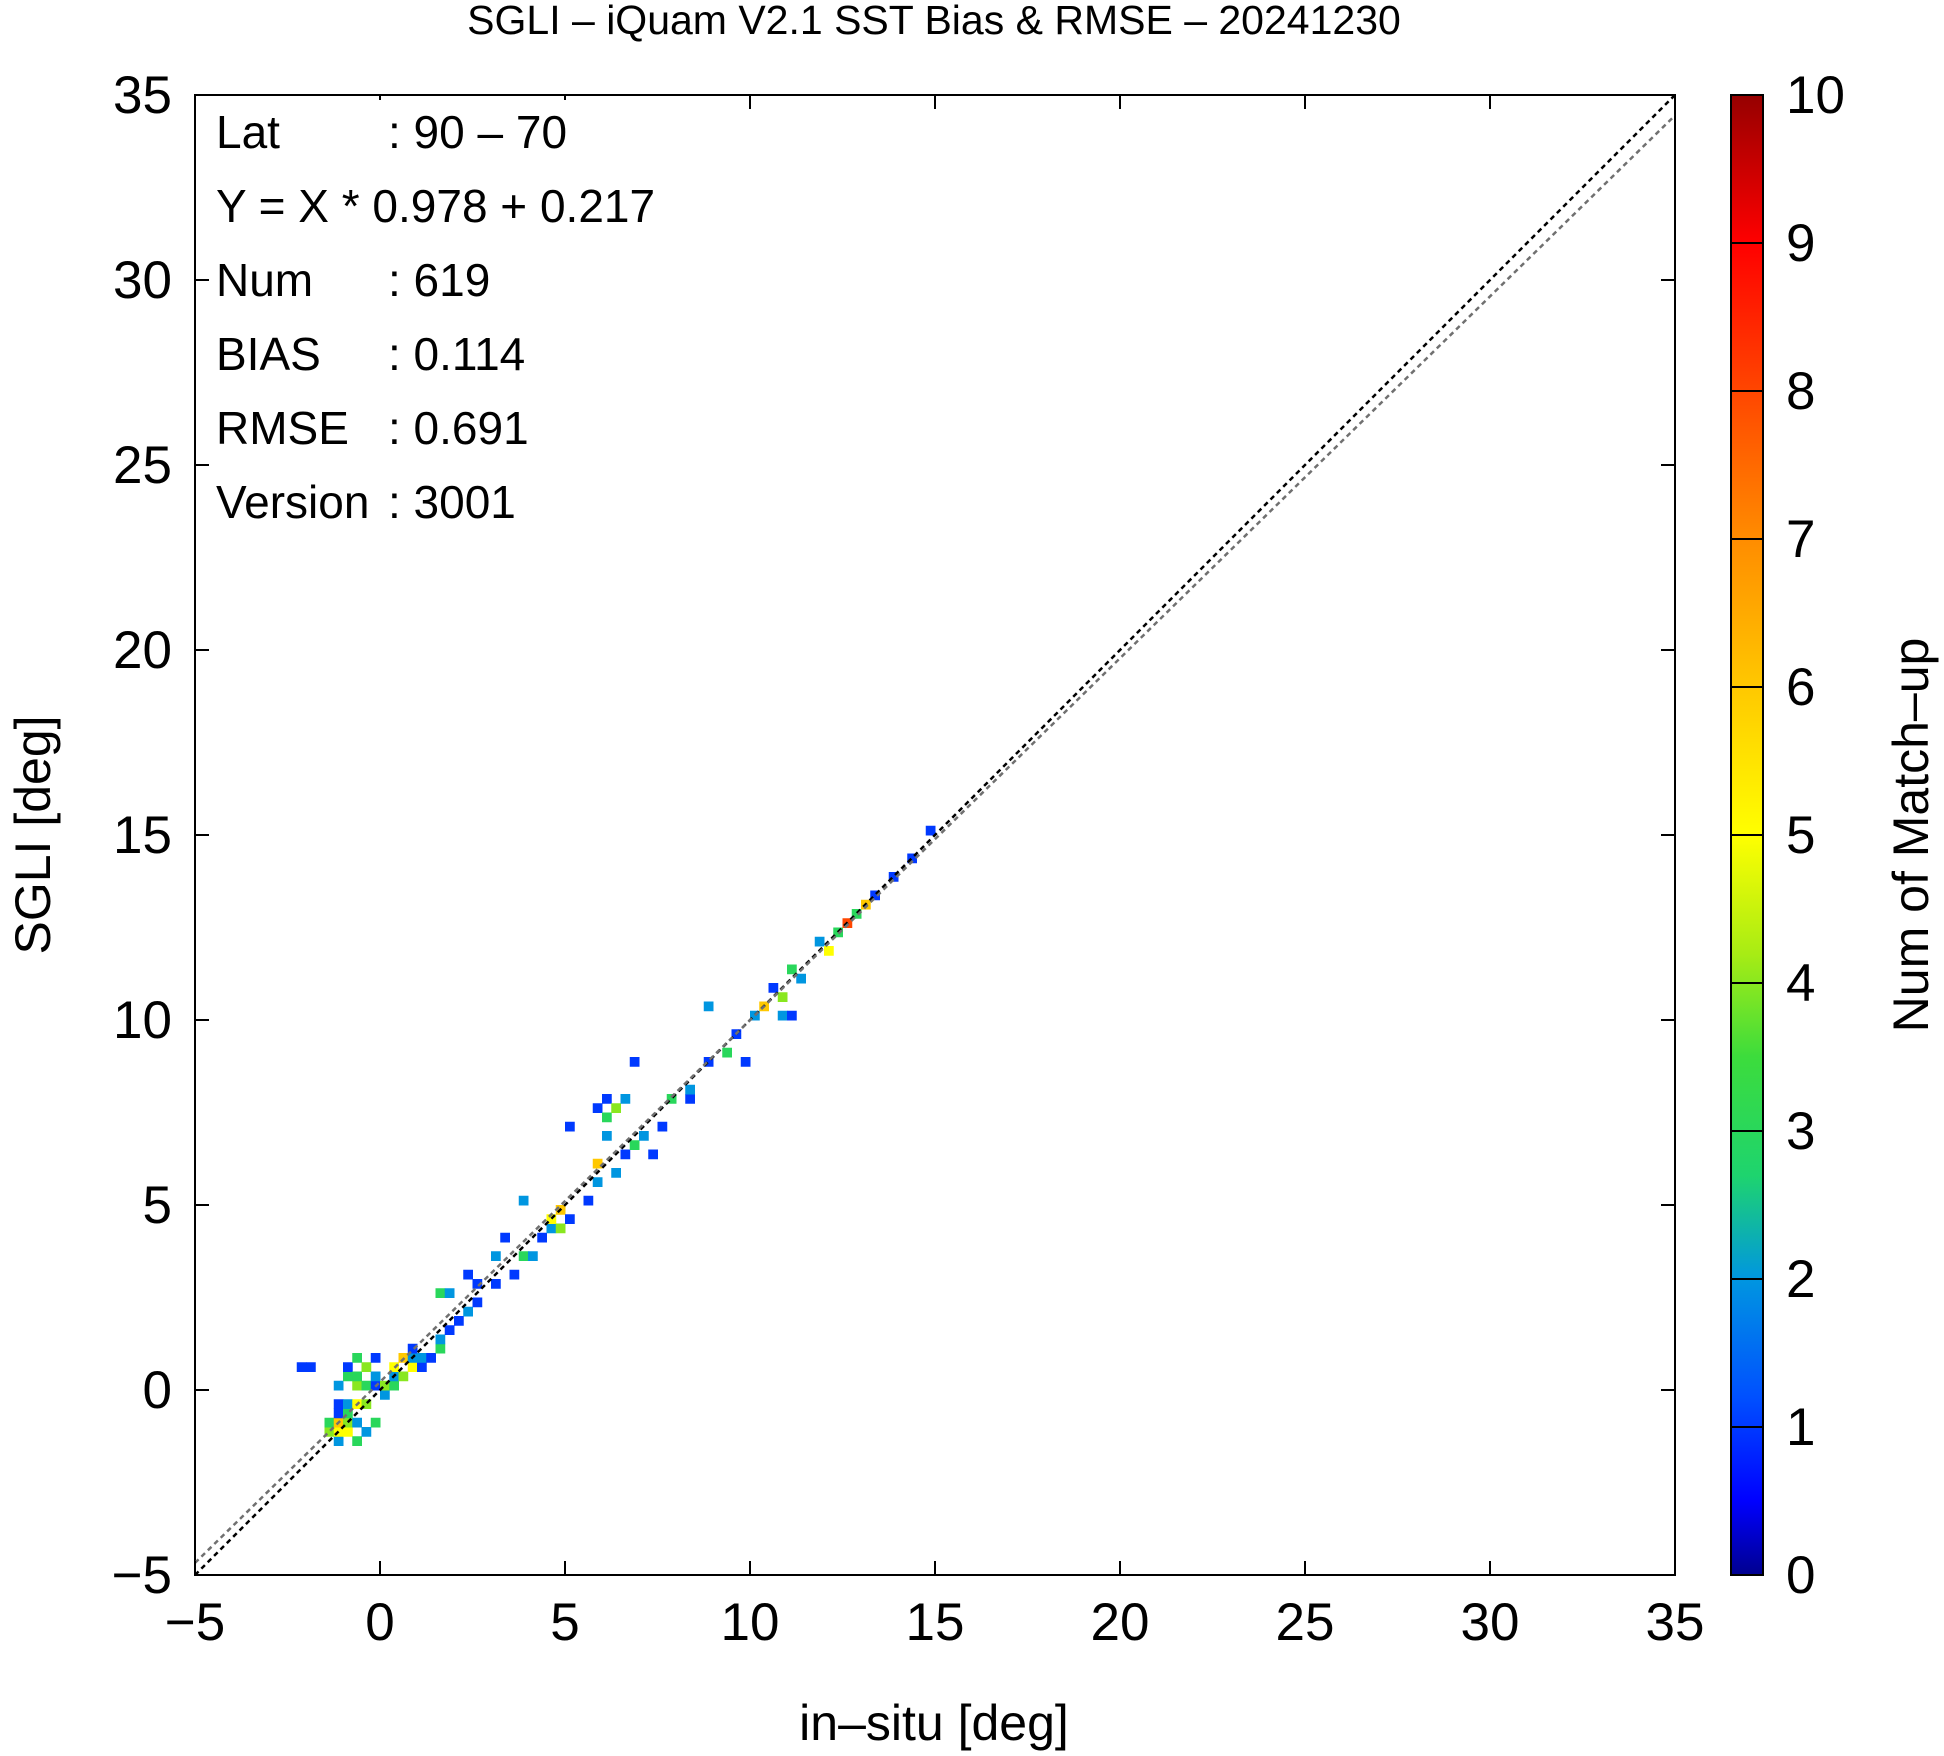 The width and height of the screenshot is (1944, 1756). I want to click on stats-label: BIAS, so click(268, 354).